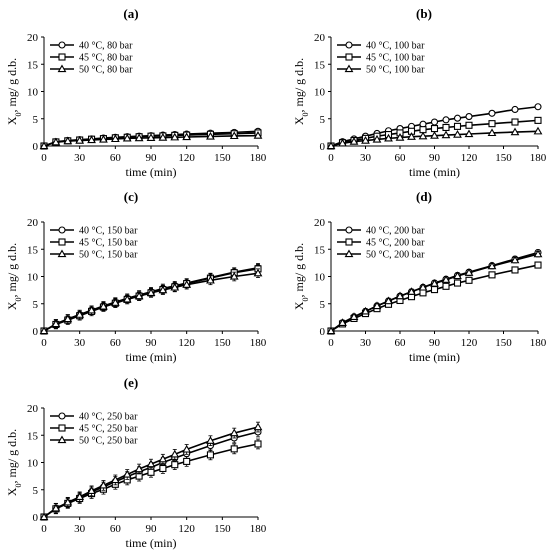 The height and width of the screenshot is (556, 550). I want to click on legend-entry: 45 °C, 200 bar, so click(395, 243).